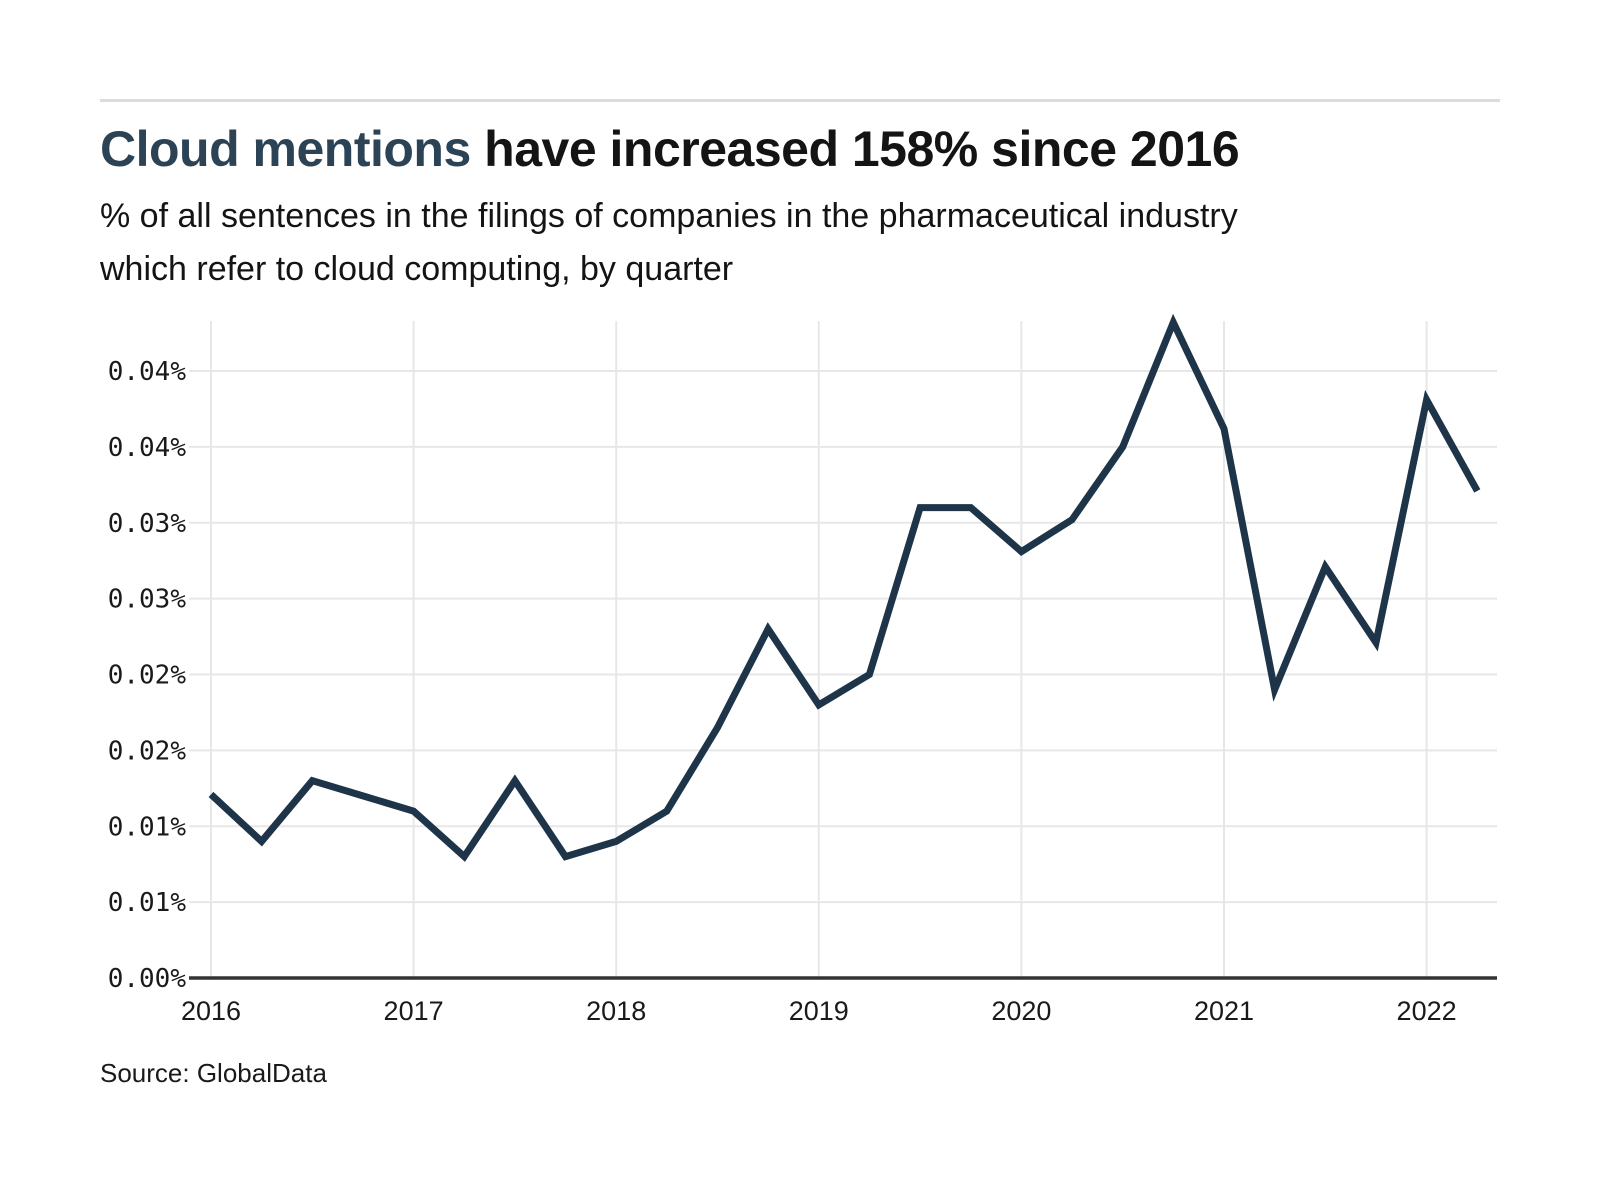 The width and height of the screenshot is (1600, 1200). What do you see at coordinates (1021, 1011) in the screenshot?
I see `x-tick-label: 2020` at bounding box center [1021, 1011].